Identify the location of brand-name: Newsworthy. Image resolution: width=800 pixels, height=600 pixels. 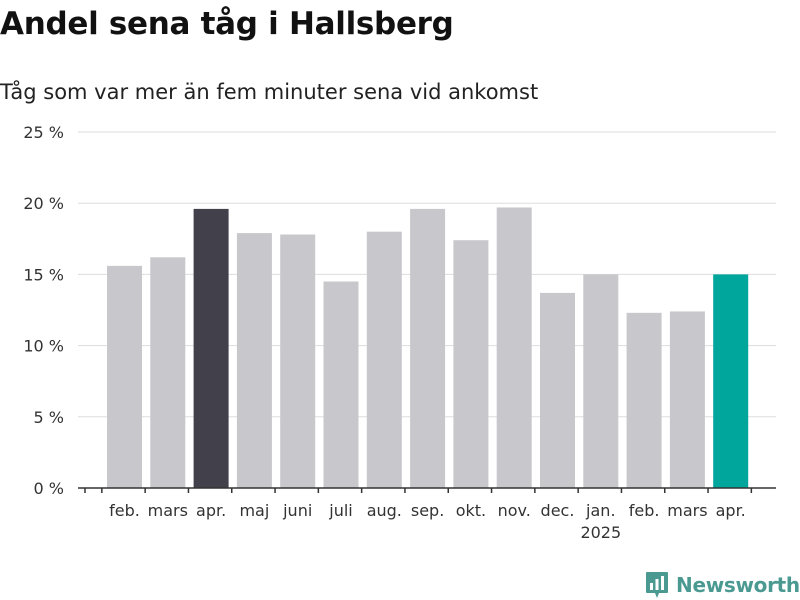
(738, 585).